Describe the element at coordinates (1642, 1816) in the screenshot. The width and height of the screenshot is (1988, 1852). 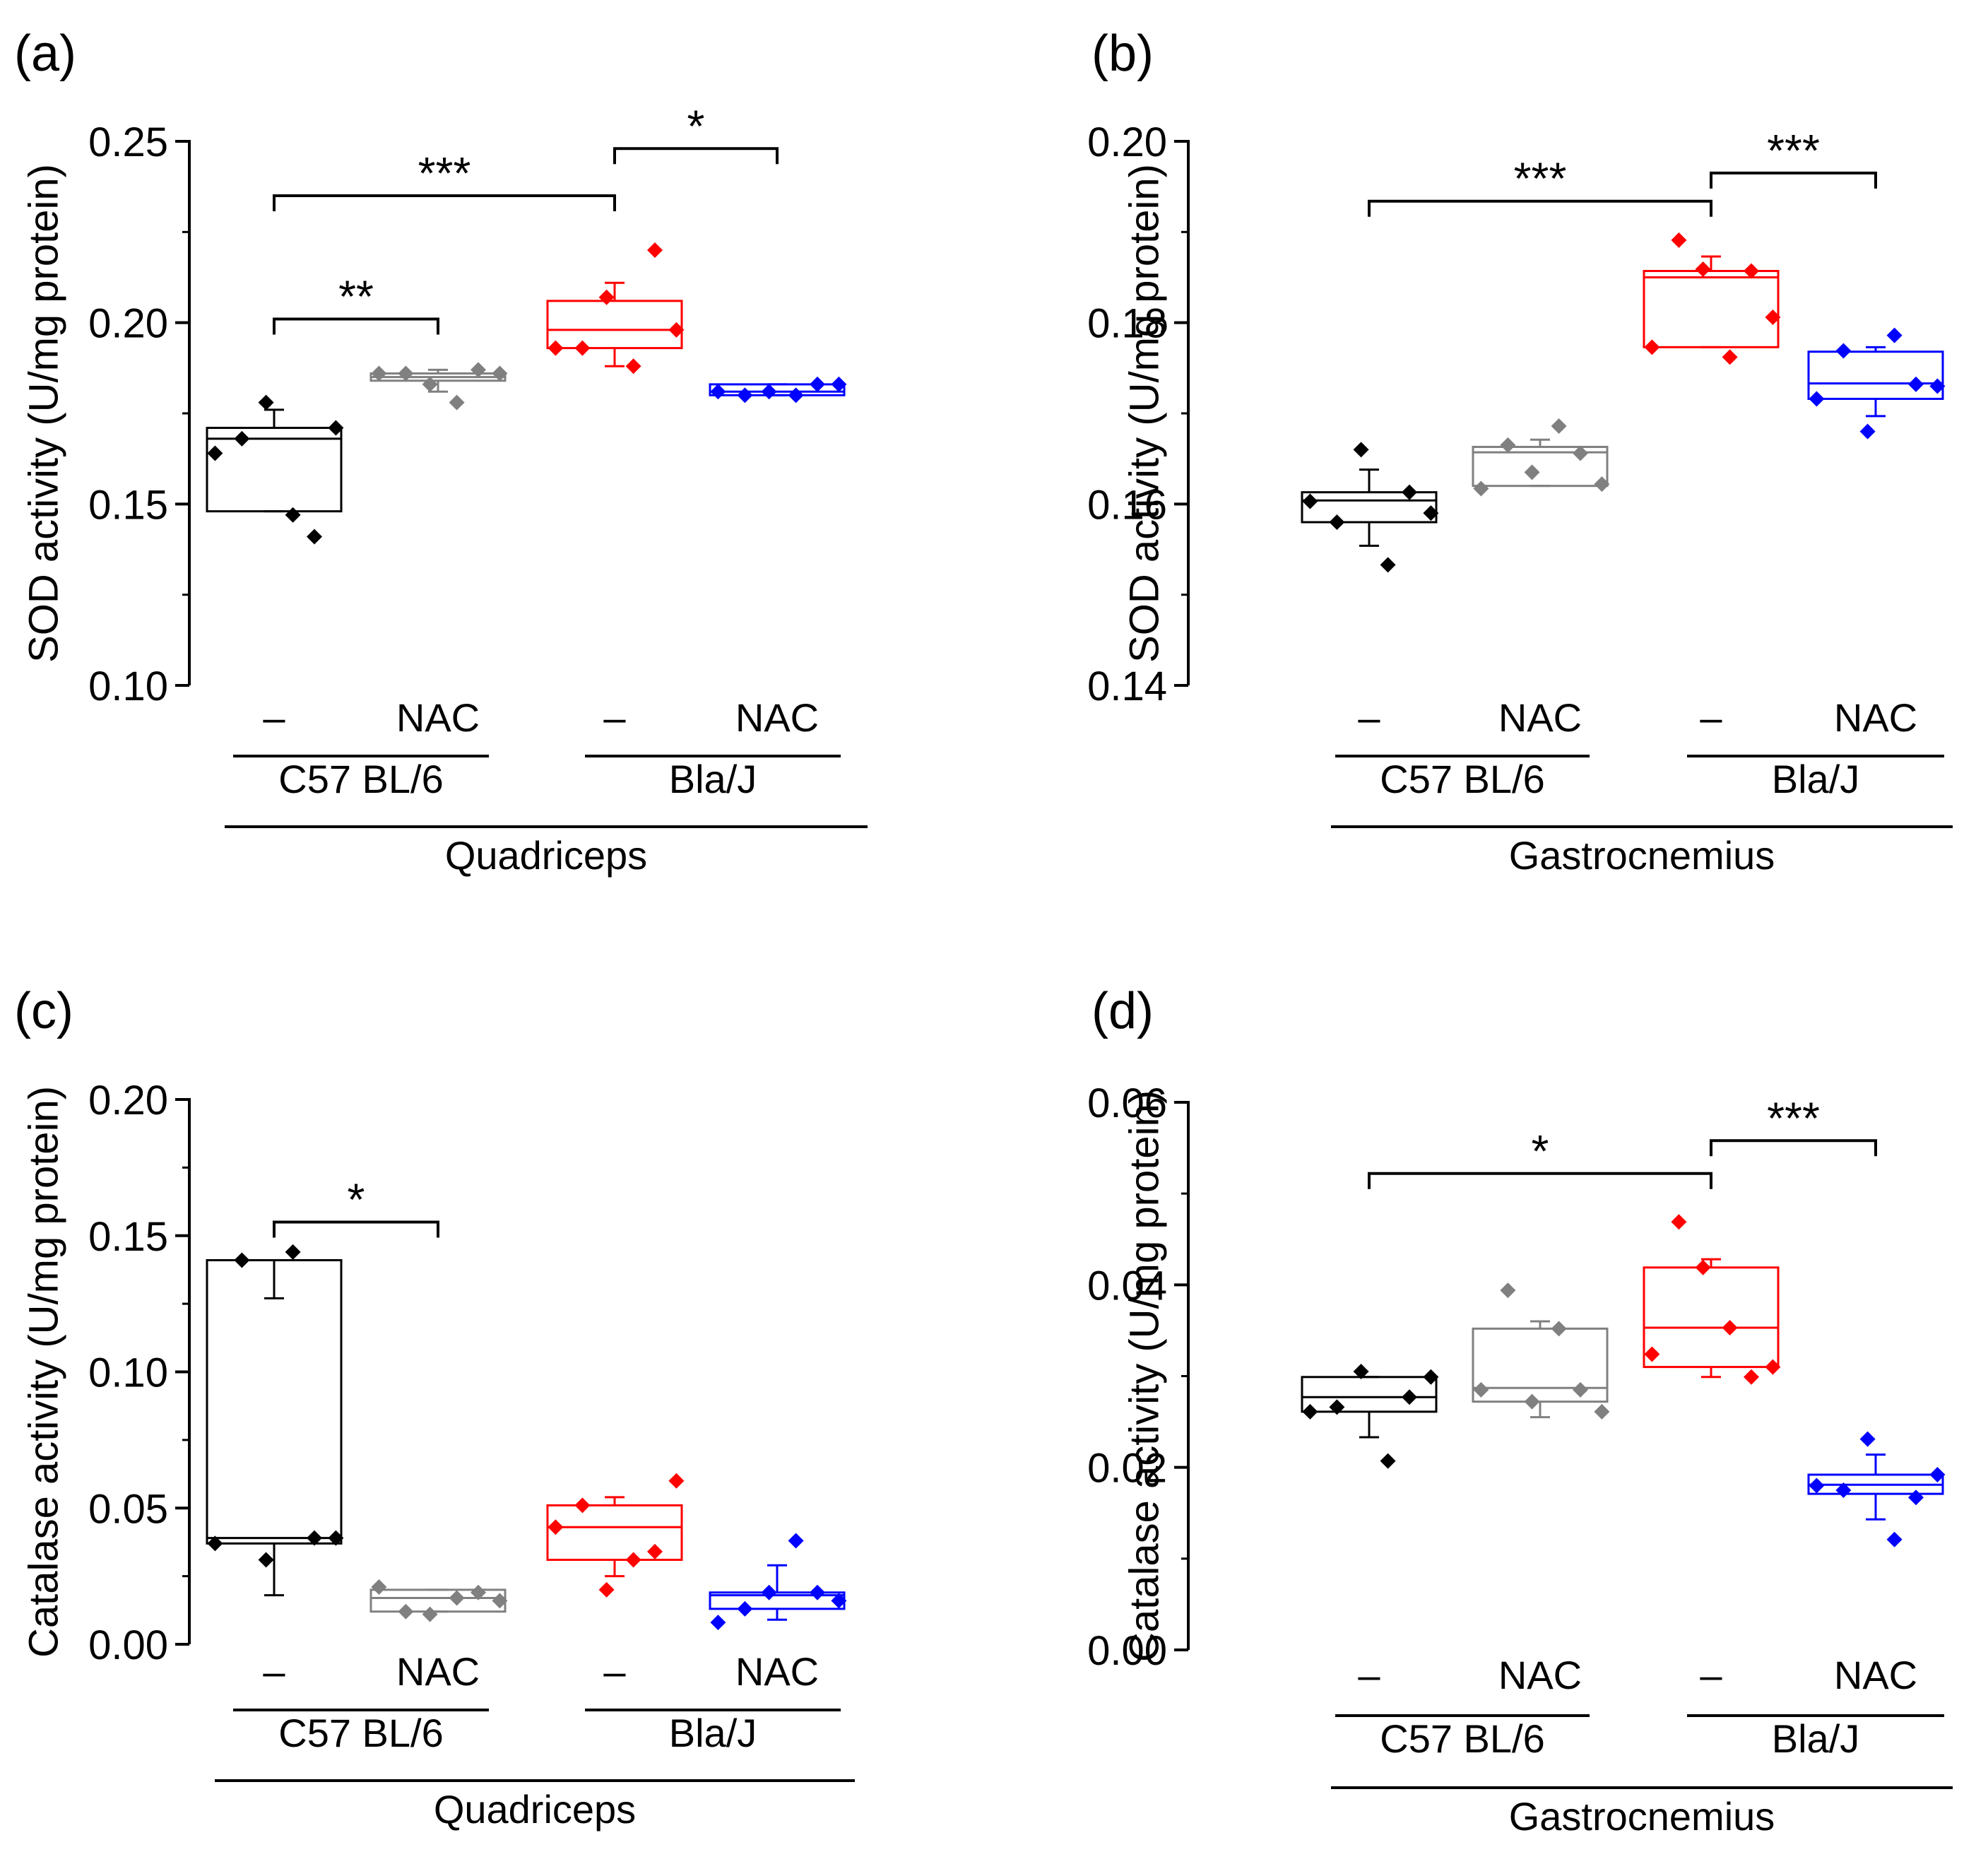
I see `tissue-label: Gastrocnemius` at that location.